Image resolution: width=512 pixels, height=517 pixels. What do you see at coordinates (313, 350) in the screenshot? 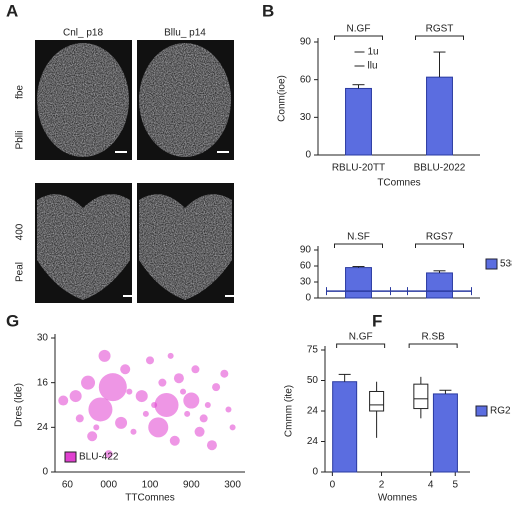
I see `y-tick-label: 75` at bounding box center [313, 350].